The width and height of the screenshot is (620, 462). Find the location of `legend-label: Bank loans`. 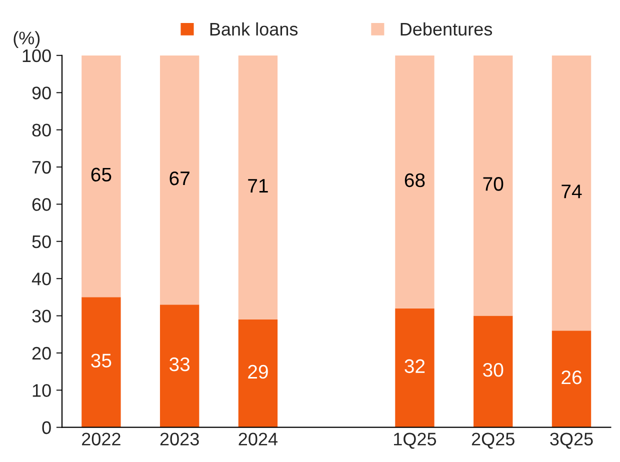

legend-label: Bank loans is located at coordinates (254, 29).